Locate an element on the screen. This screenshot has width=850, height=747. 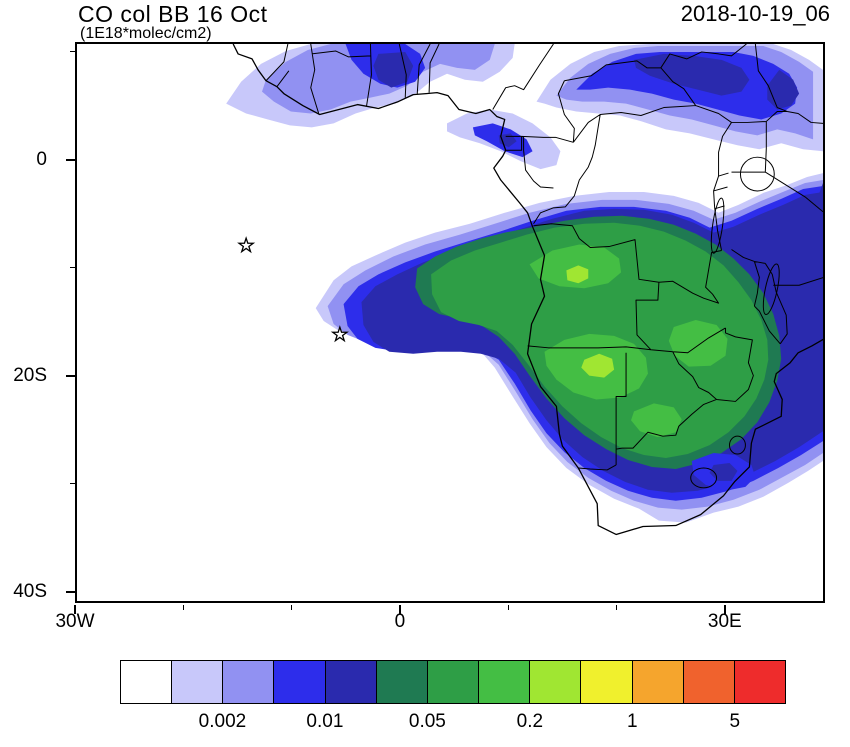
colorbar is located at coordinates (453, 682).